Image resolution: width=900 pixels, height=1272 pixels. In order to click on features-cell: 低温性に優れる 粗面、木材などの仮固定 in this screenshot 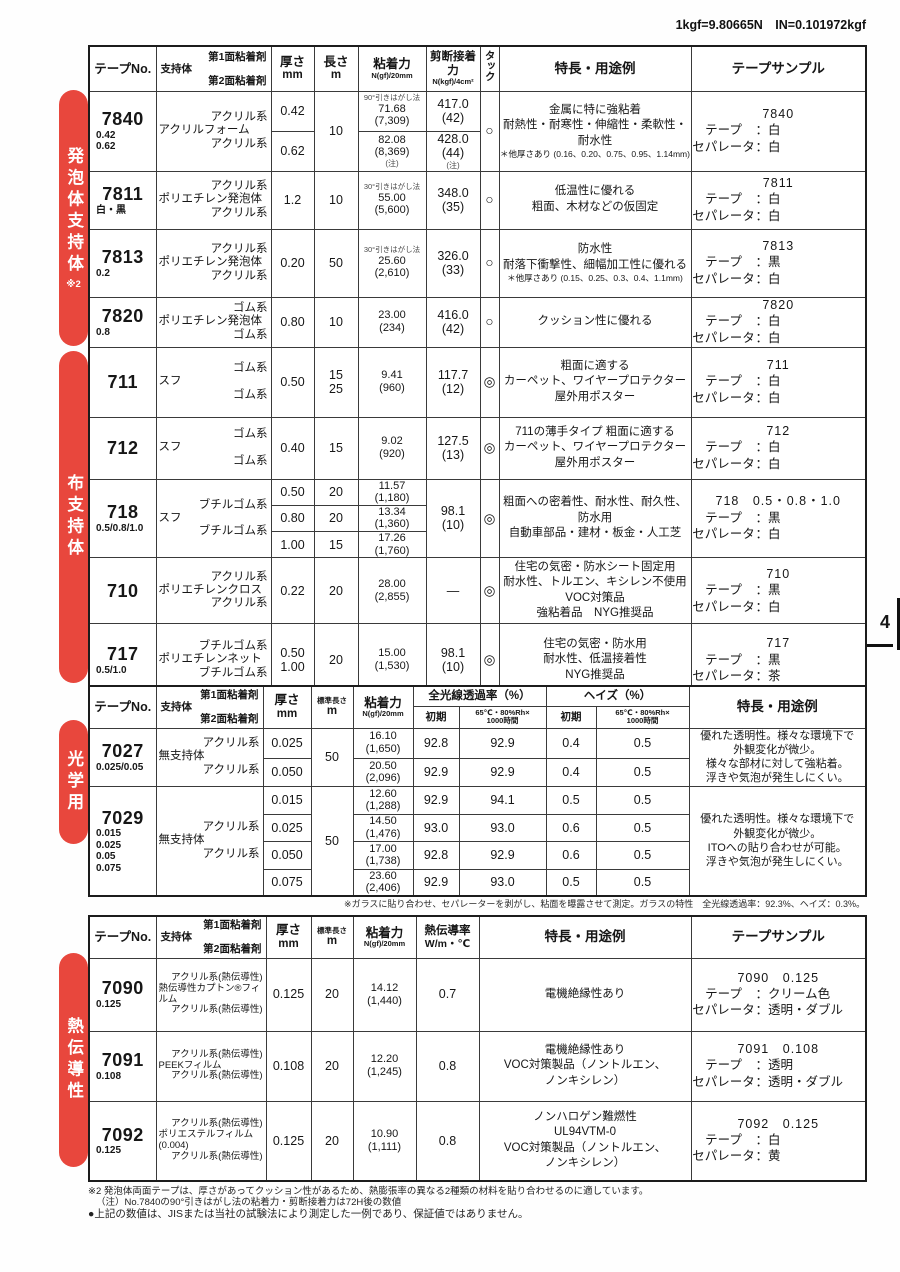, I will do `click(595, 200)`.